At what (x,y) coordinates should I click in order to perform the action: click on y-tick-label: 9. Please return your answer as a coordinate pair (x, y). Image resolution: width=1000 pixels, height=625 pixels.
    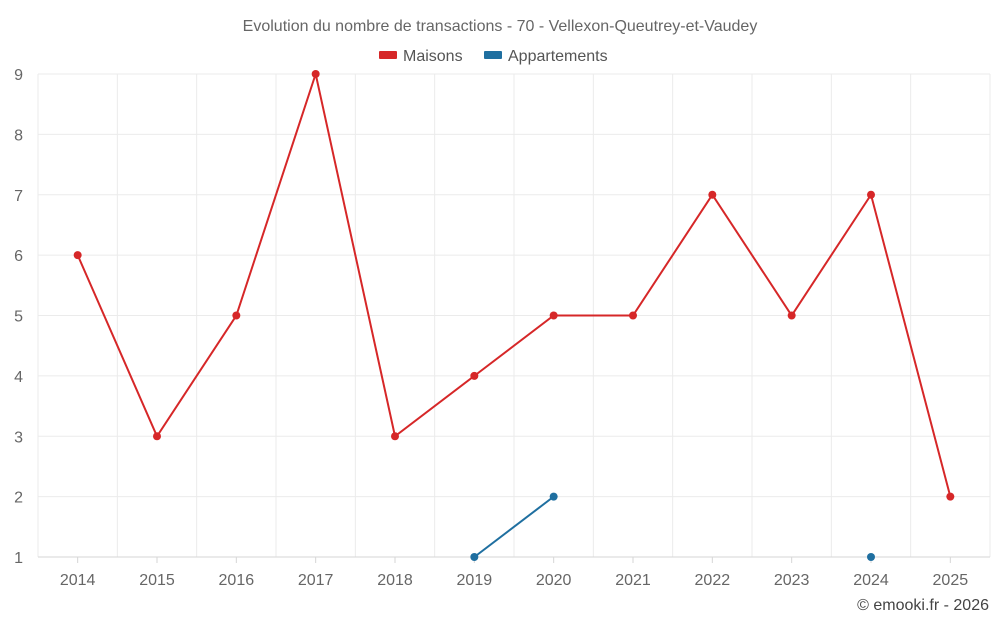
    Looking at the image, I should click on (18, 75).